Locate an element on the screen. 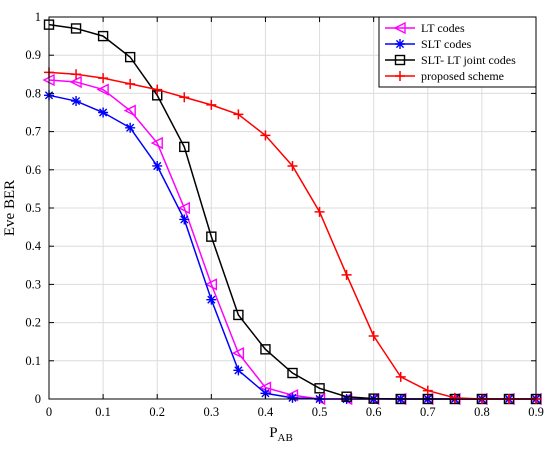 Image resolution: width=550 pixels, height=454 pixels. x-tick-label: 0.5 is located at coordinates (320, 412).